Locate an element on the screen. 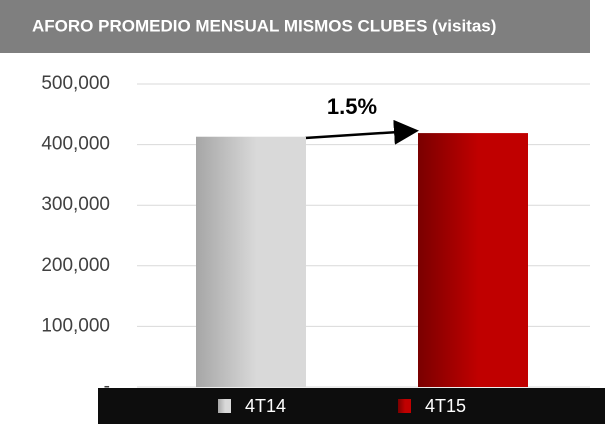 This screenshot has height=424, width=605. change-arrow is located at coordinates (361, 132).